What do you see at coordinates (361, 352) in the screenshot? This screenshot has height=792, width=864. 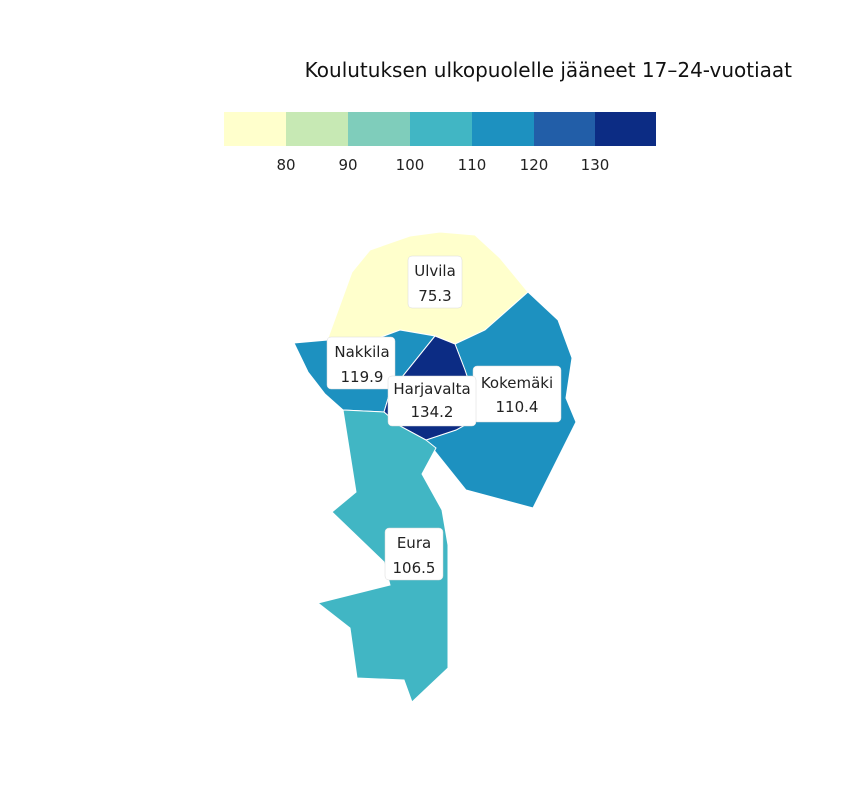 I see `region-name-nakkila: Nakkila` at bounding box center [361, 352].